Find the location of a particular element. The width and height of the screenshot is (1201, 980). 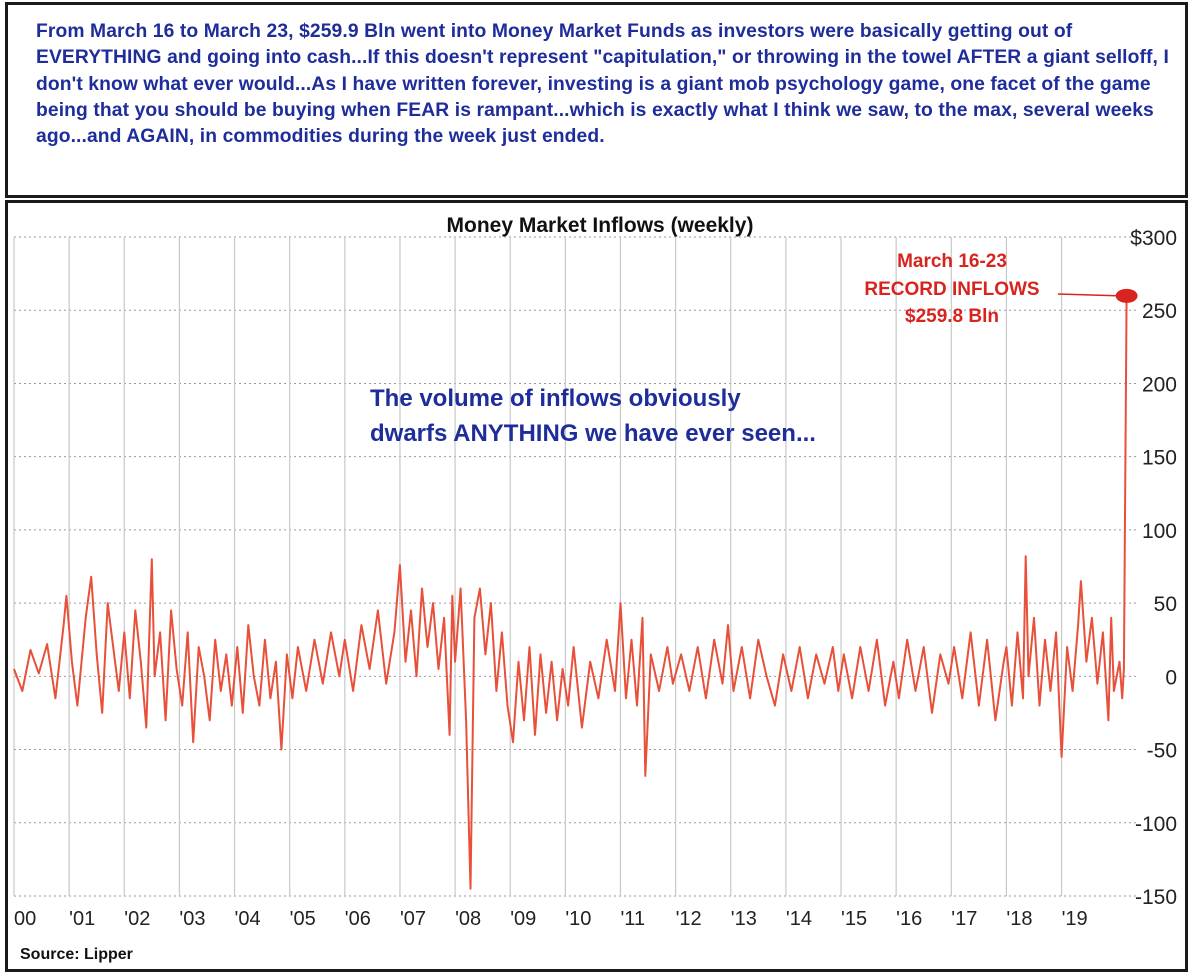

y-tick-label-3: 150 is located at coordinates (1159, 458).